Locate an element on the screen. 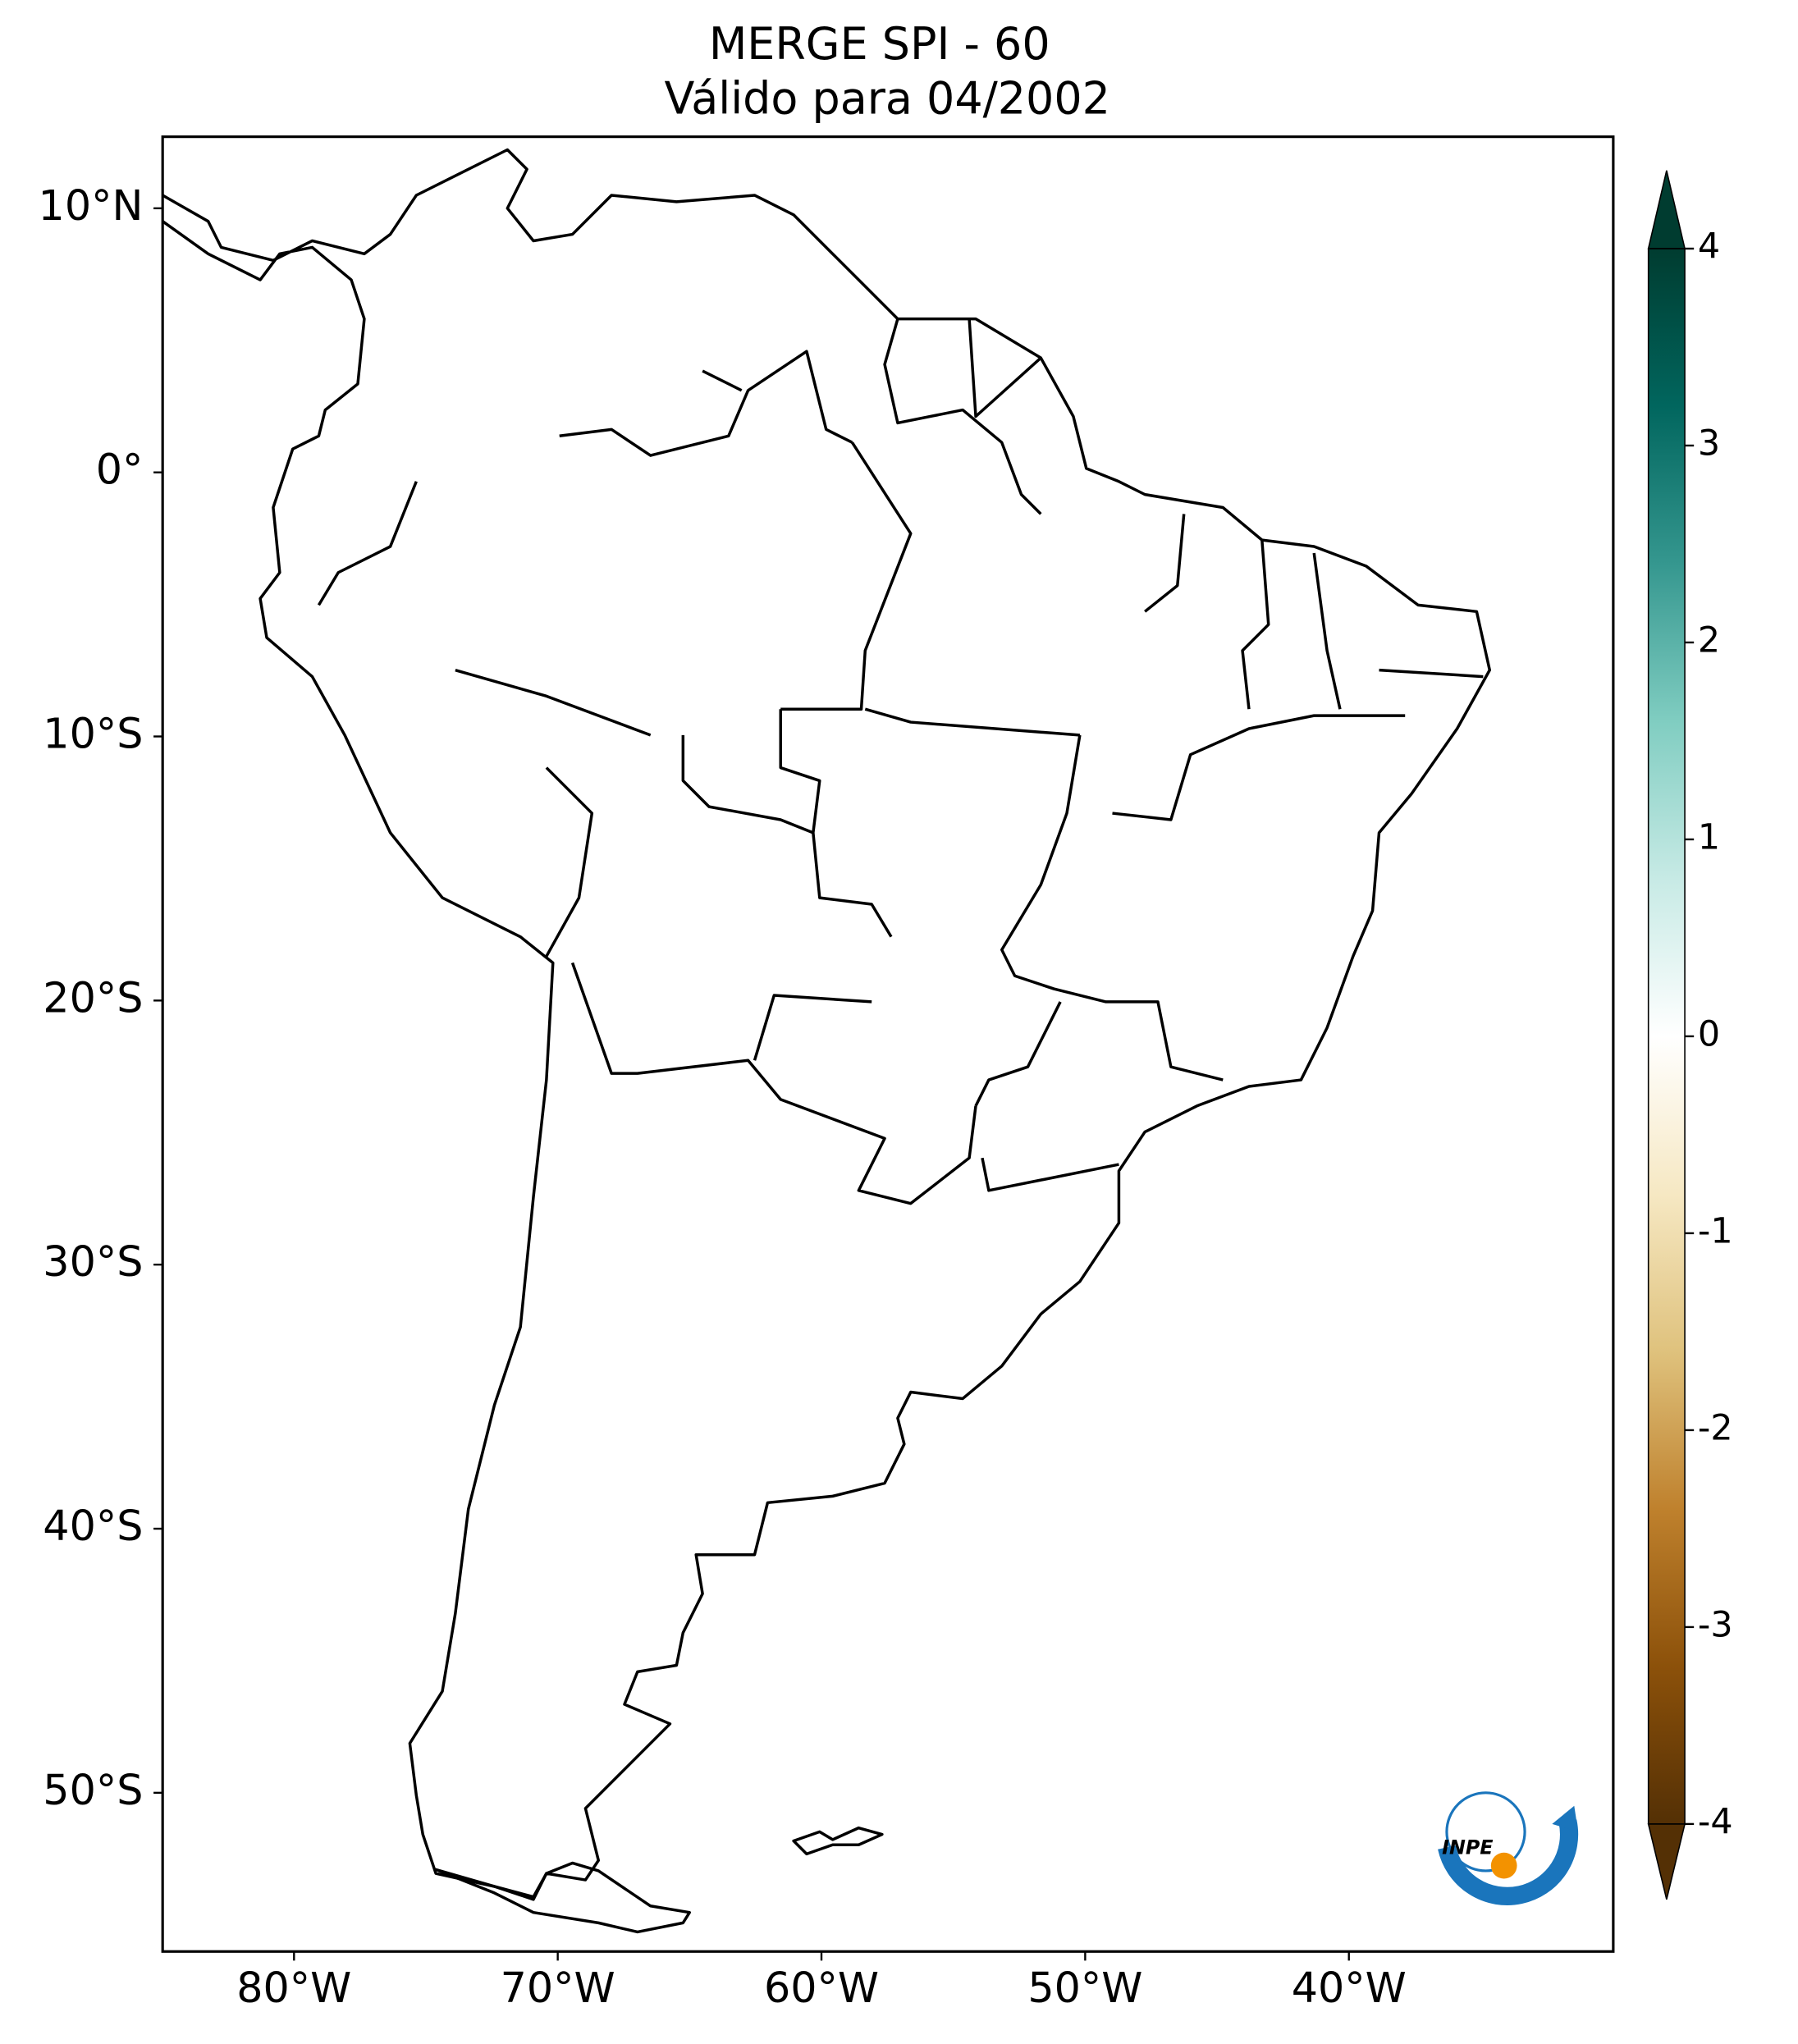  lat-label: 20°S is located at coordinates (93, 997).